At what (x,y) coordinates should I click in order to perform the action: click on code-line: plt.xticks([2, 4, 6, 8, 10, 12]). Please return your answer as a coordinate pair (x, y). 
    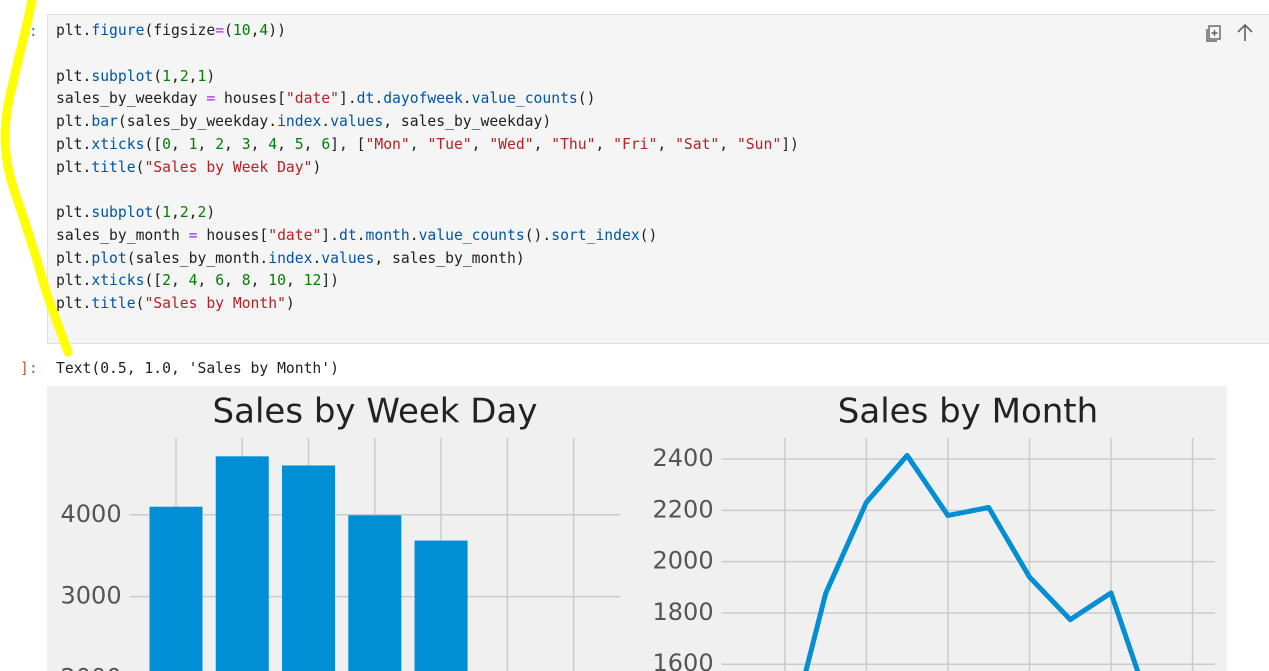
    Looking at the image, I should click on (427, 281).